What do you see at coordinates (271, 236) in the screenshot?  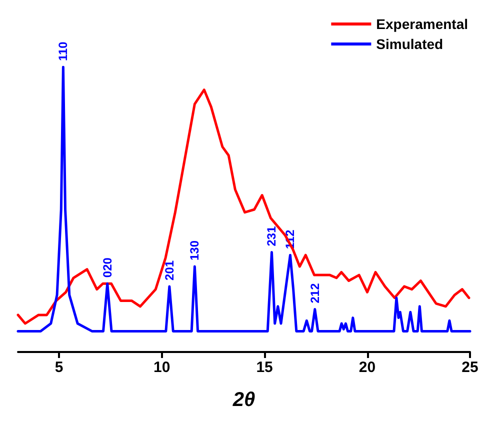 I see `annotation: 231` at bounding box center [271, 236].